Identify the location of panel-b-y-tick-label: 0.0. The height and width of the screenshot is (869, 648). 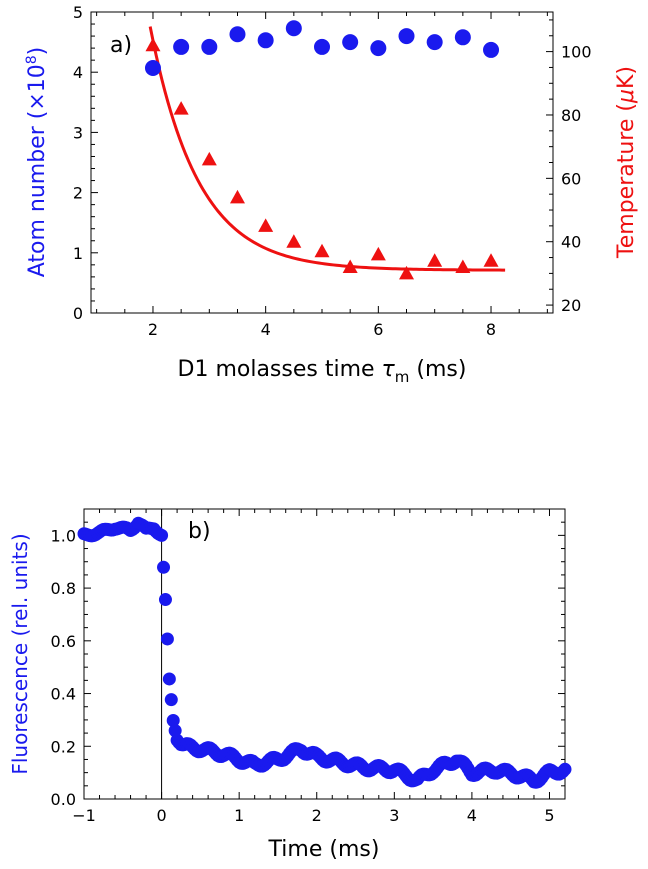
(63, 799).